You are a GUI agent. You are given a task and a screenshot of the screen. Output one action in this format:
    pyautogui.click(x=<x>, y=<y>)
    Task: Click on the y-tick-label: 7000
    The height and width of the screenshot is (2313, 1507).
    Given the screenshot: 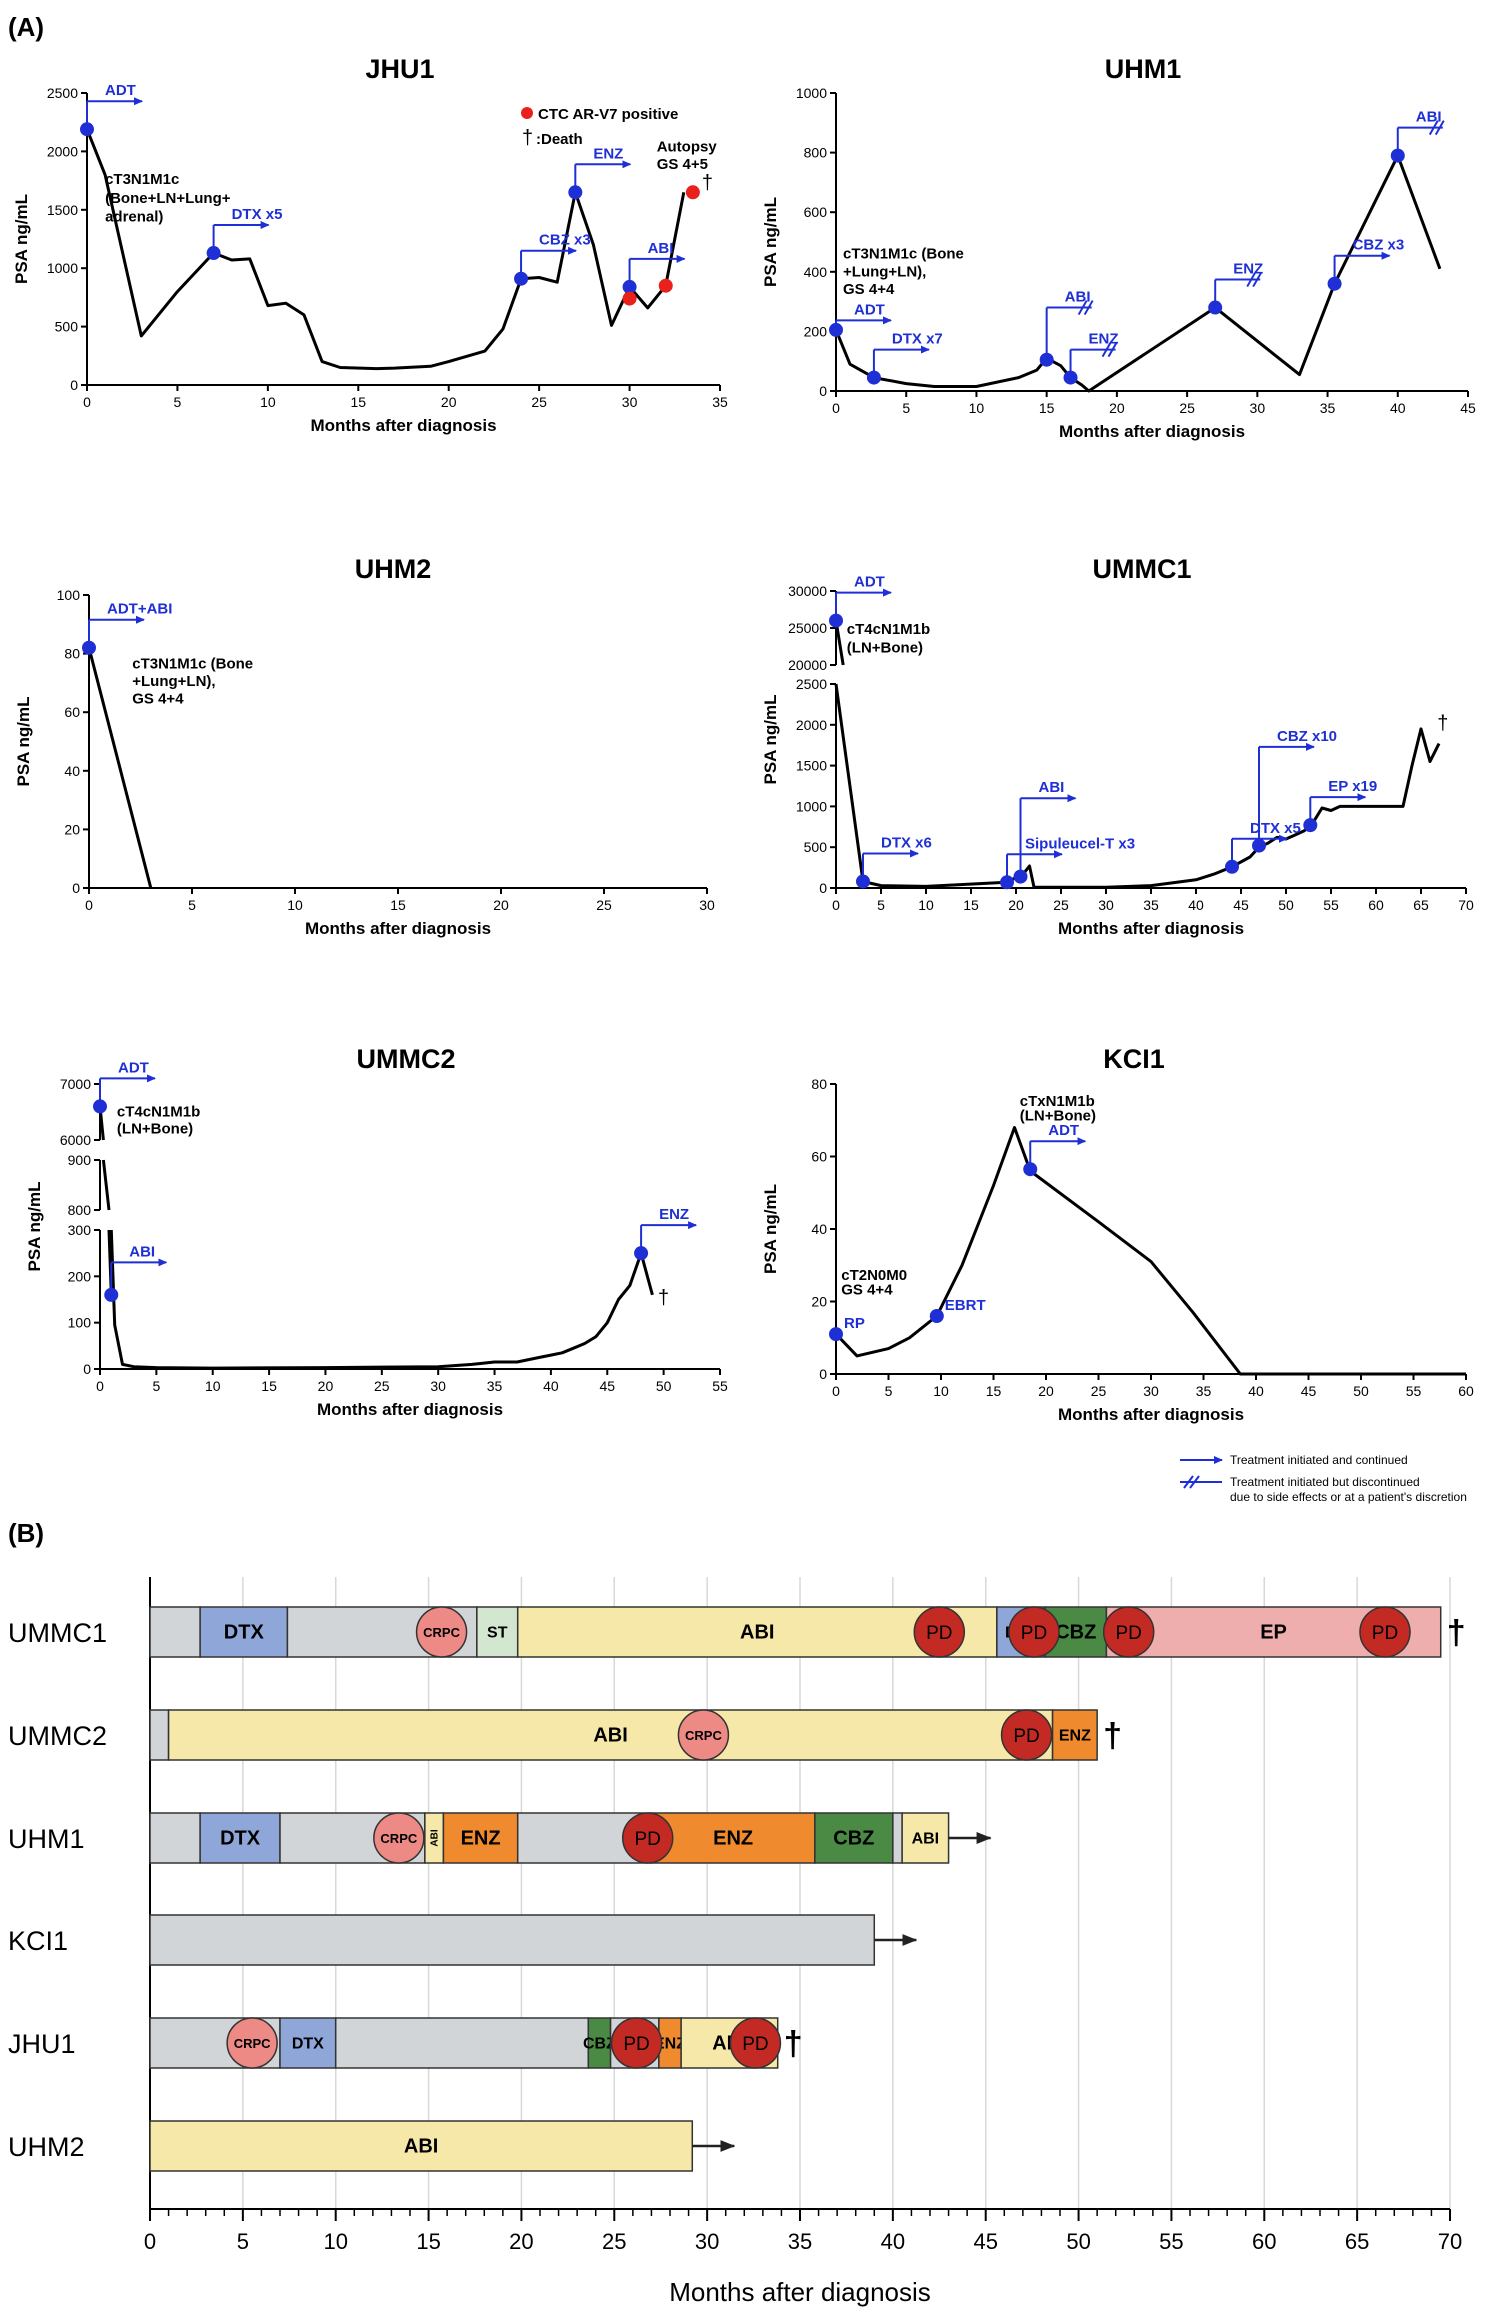 What is the action you would take?
    pyautogui.click(x=75, y=1084)
    